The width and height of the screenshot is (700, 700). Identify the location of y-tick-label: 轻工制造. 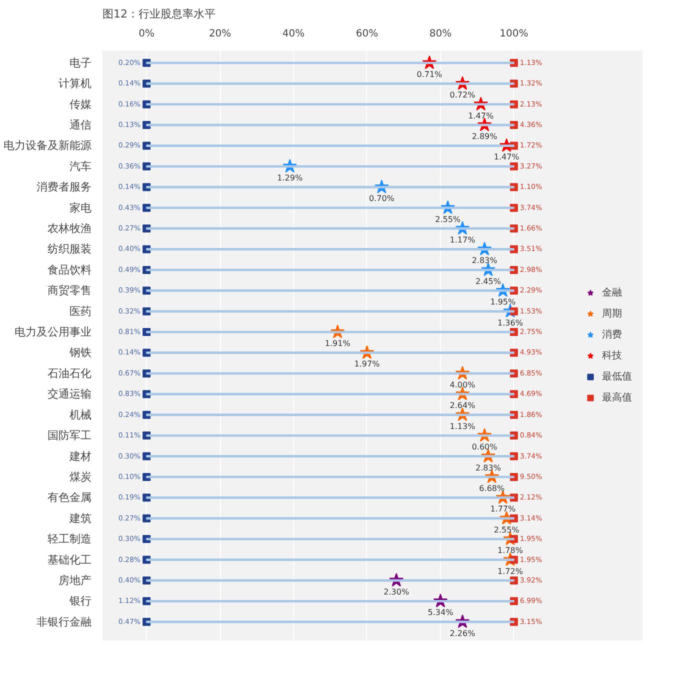
(70, 539).